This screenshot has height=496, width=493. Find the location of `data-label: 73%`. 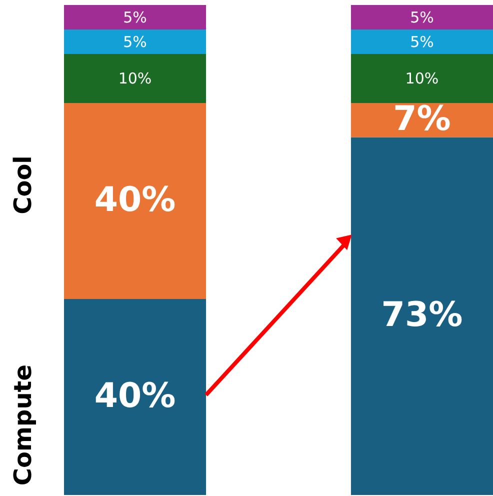

data-label: 73% is located at coordinates (422, 315).